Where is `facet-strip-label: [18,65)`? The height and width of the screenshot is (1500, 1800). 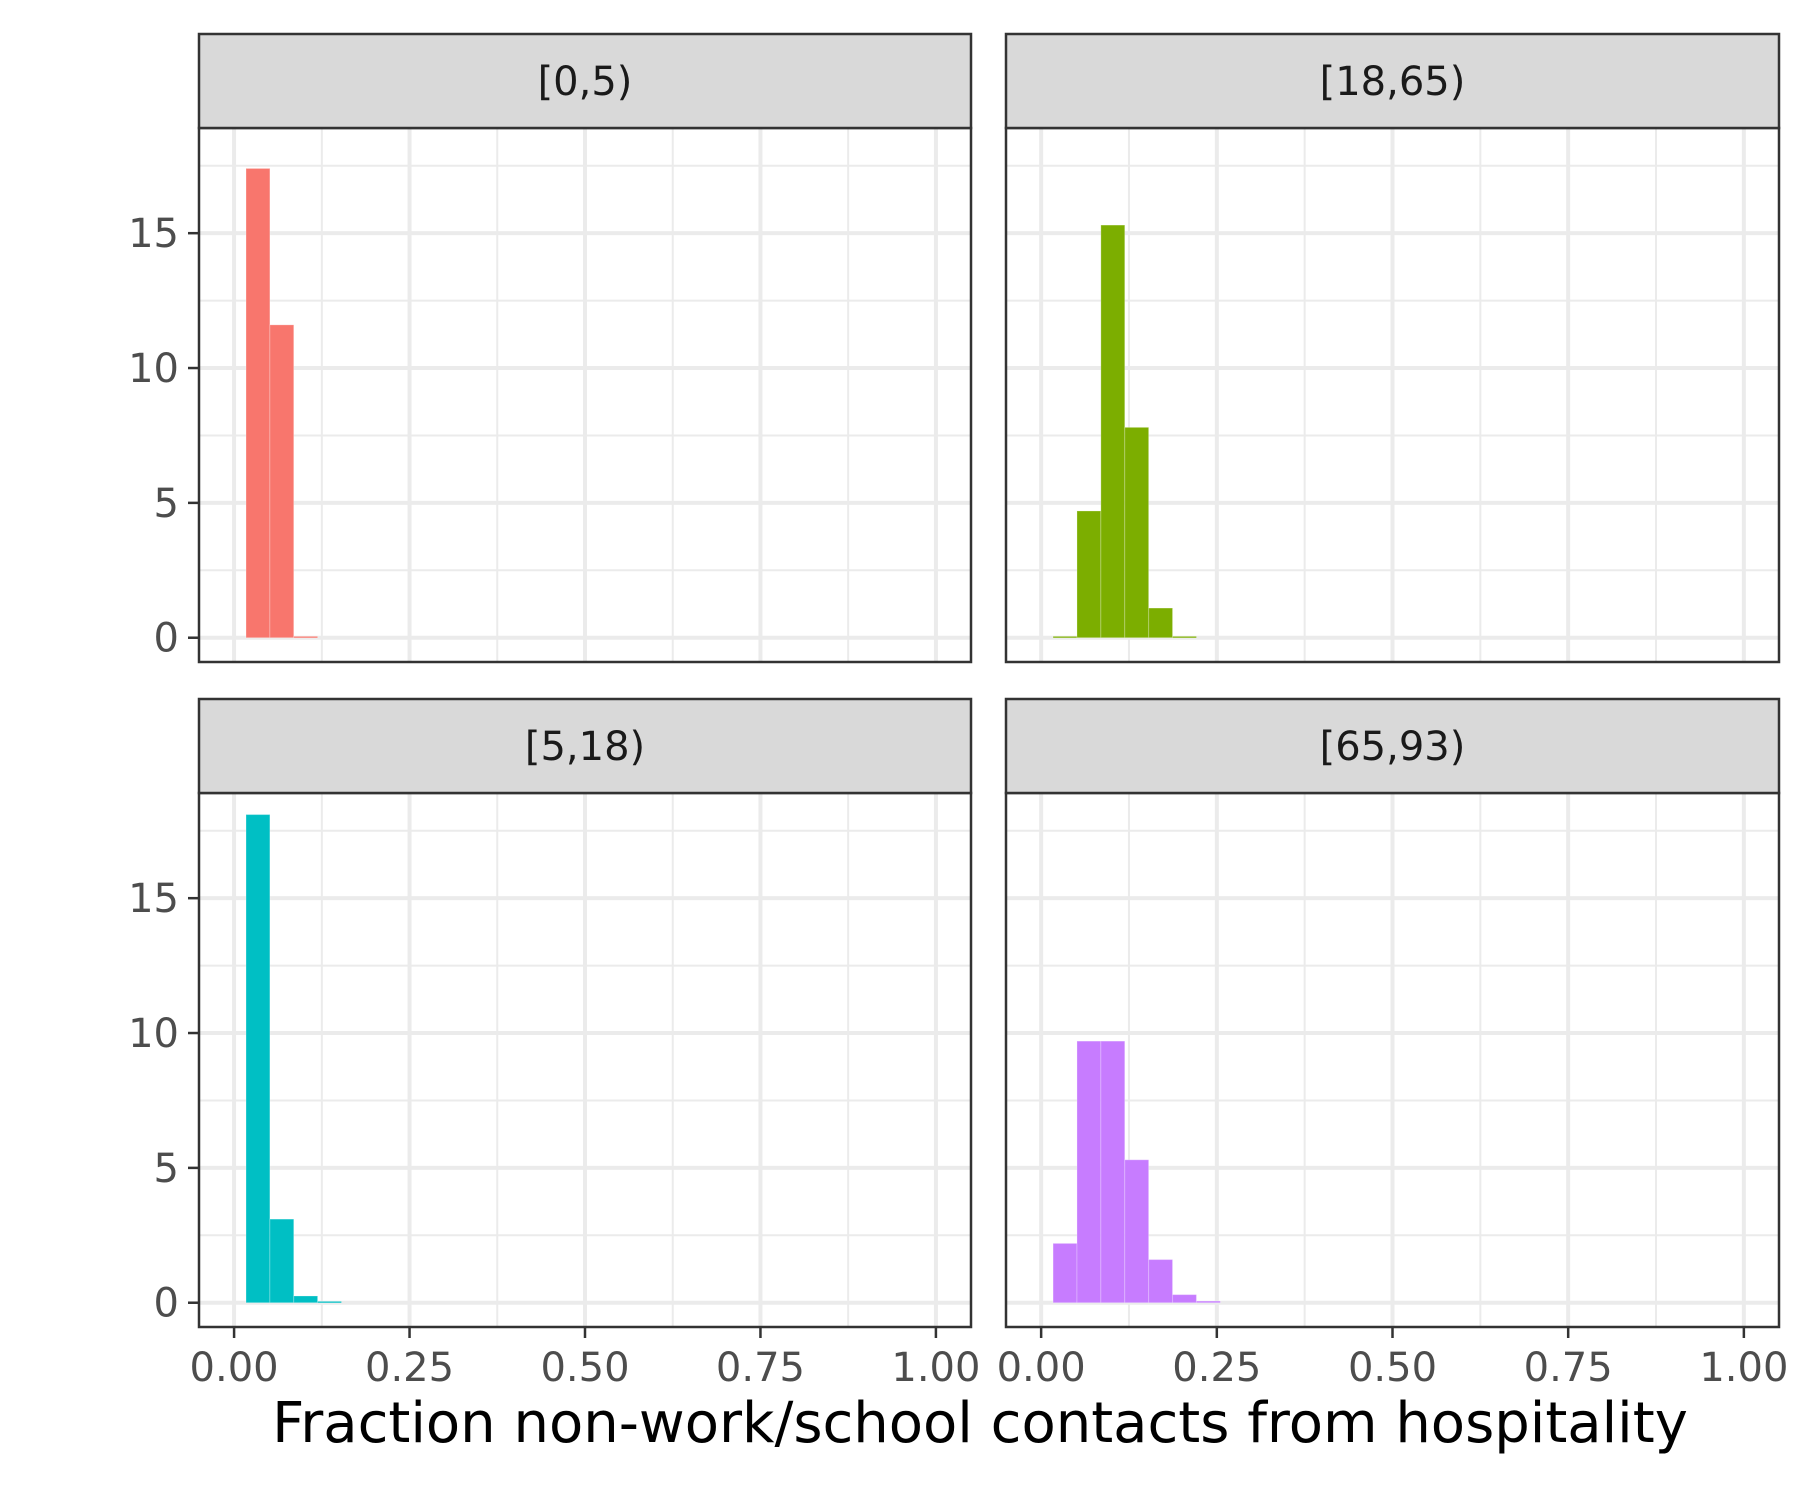
facet-strip-label: [18,65) is located at coordinates (1393, 82).